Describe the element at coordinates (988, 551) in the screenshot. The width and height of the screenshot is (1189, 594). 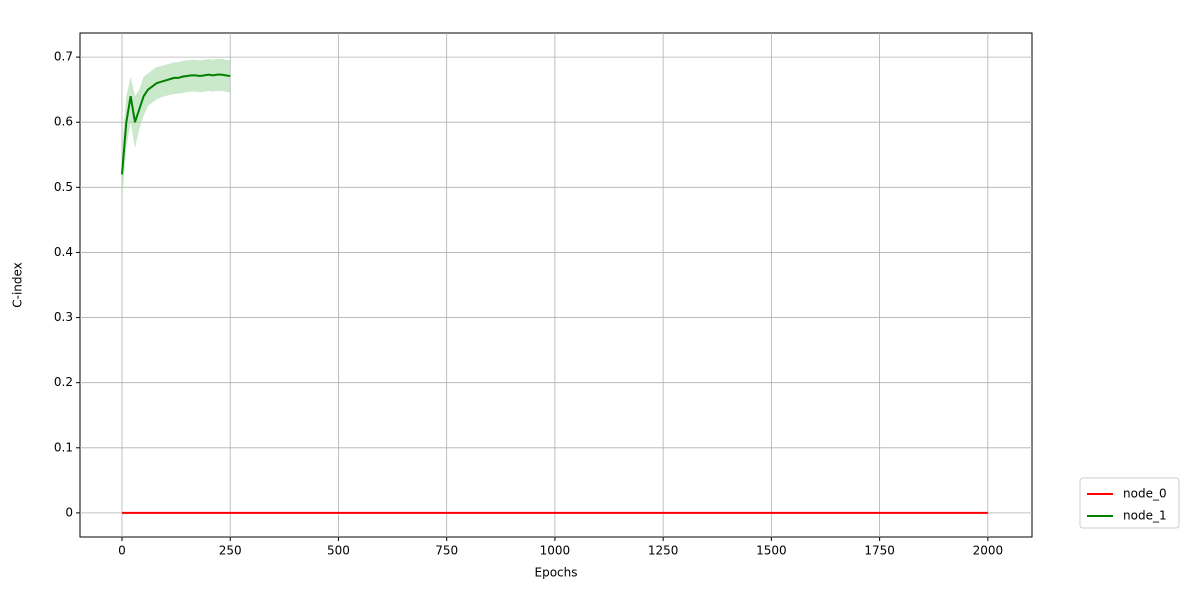
I see `x-tick-label: 2000` at that location.